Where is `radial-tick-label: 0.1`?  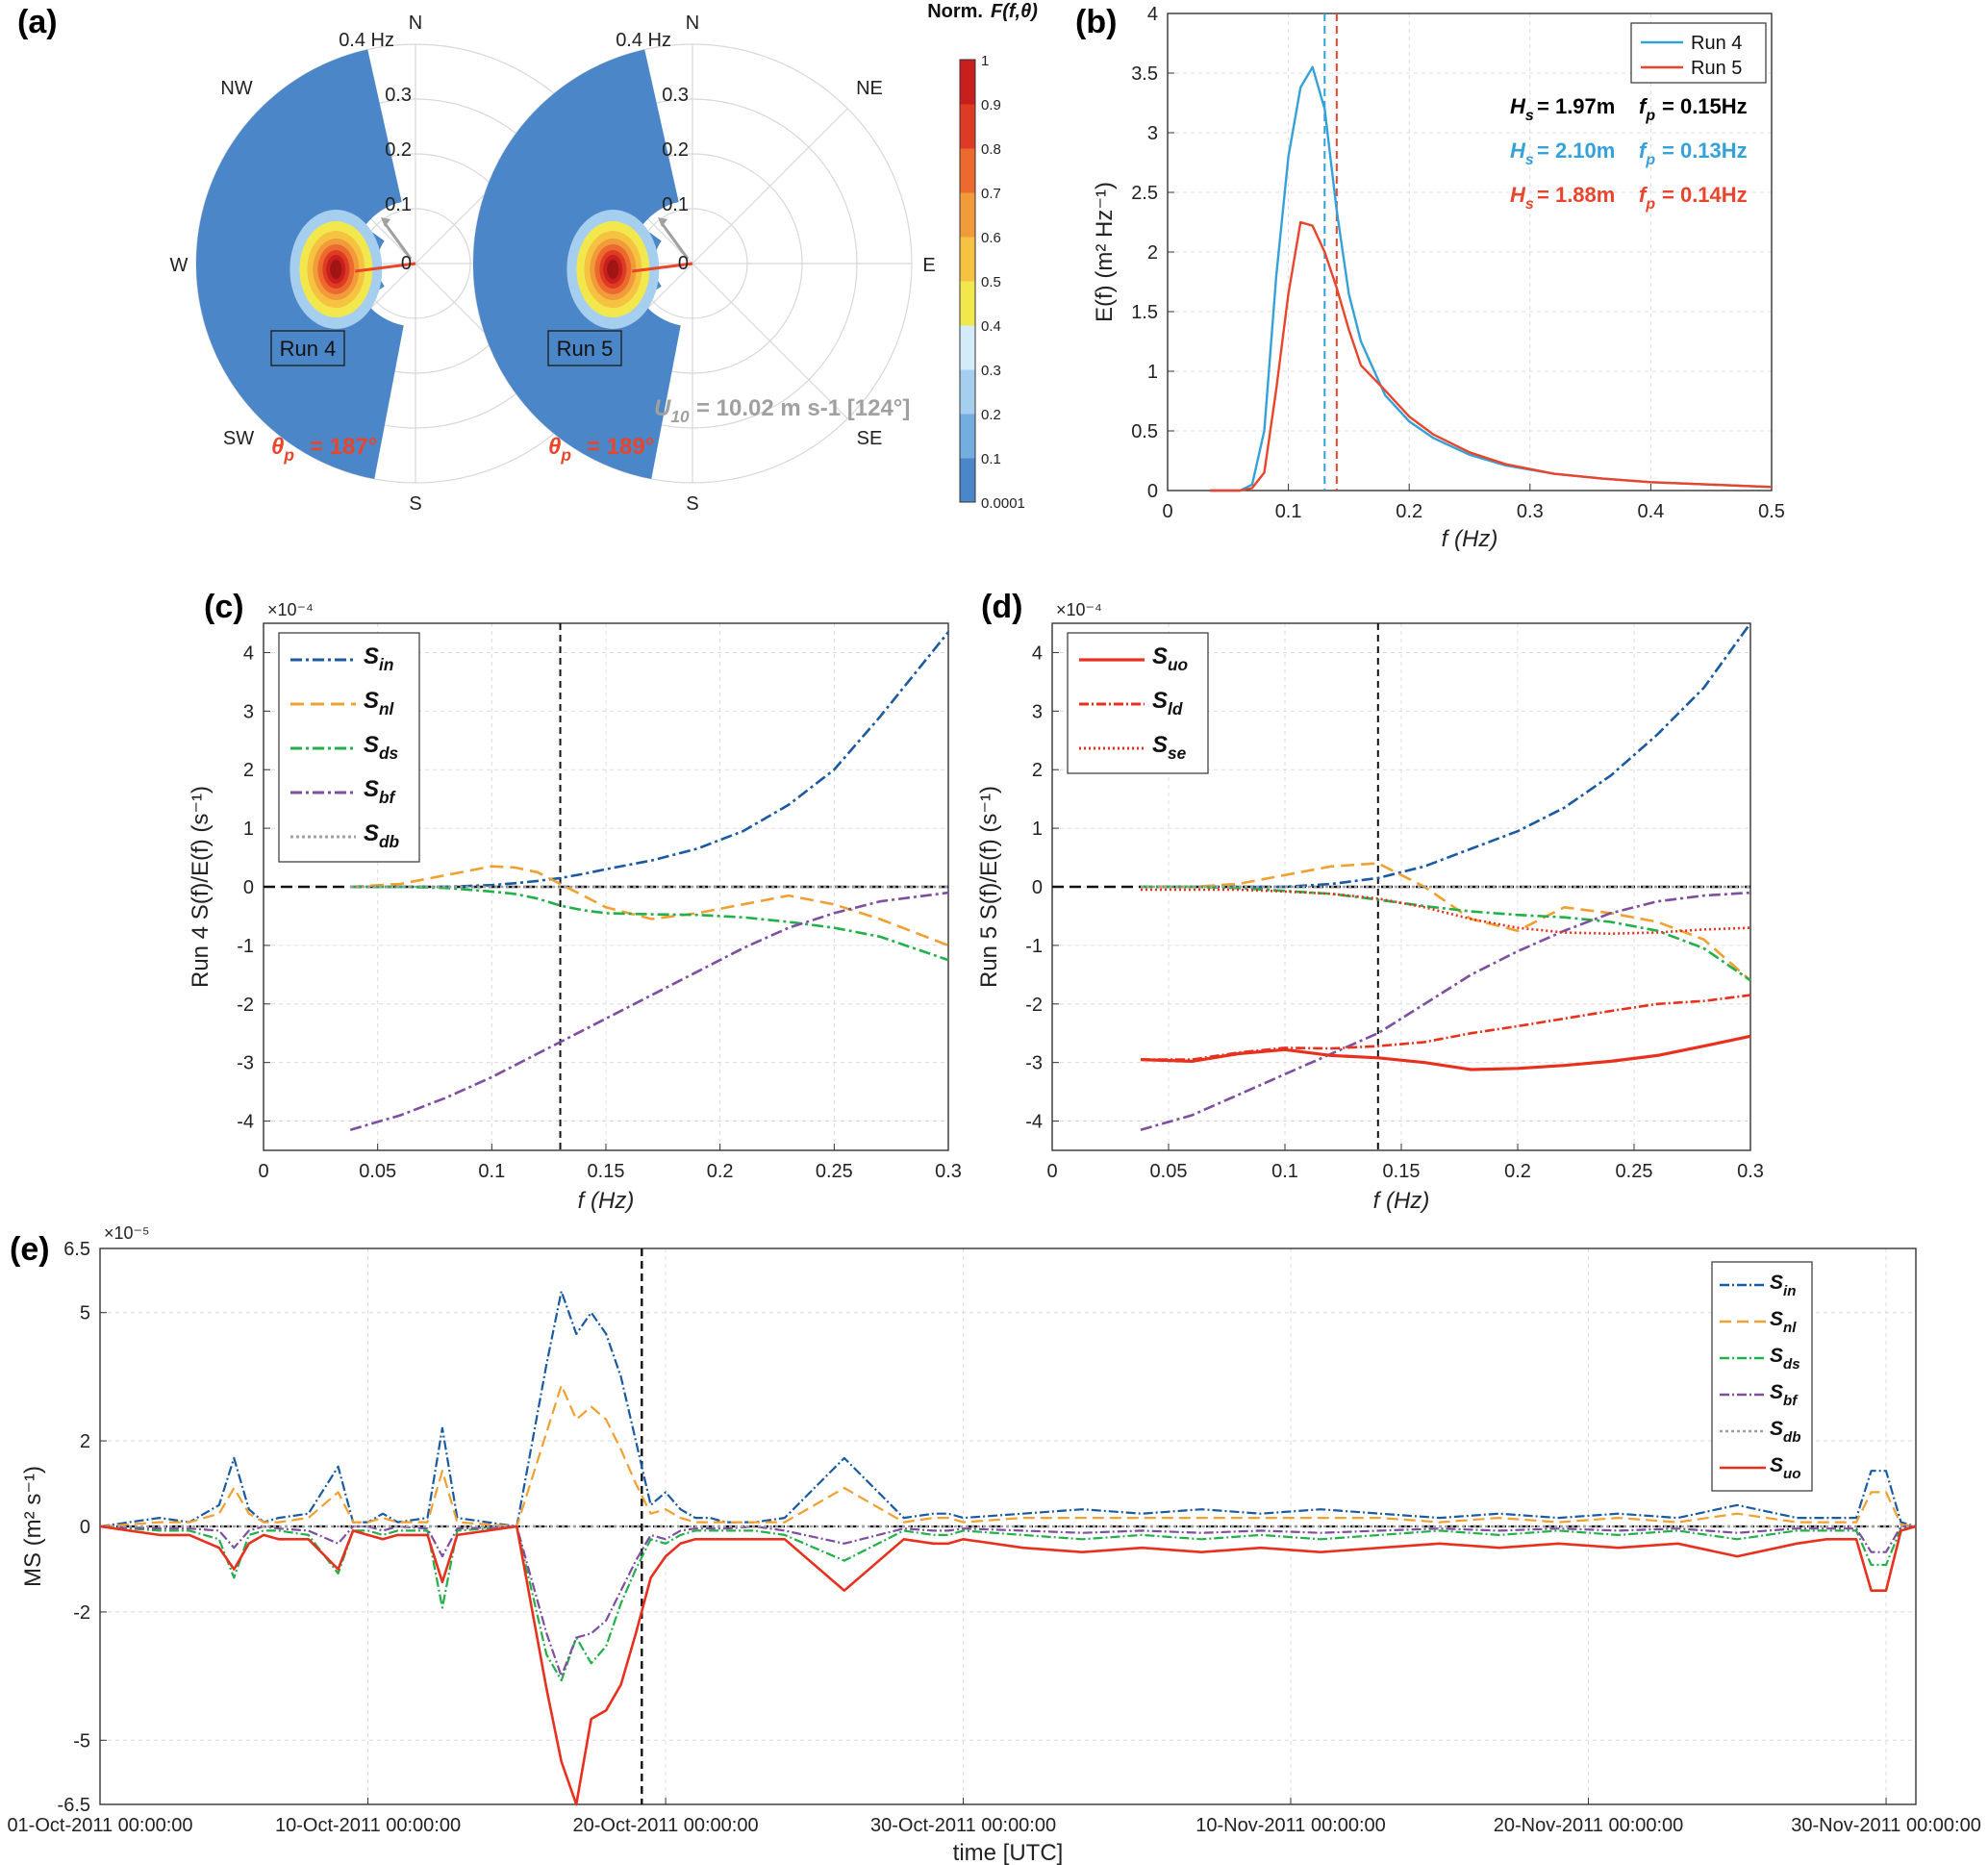
radial-tick-label: 0.1 is located at coordinates (398, 204).